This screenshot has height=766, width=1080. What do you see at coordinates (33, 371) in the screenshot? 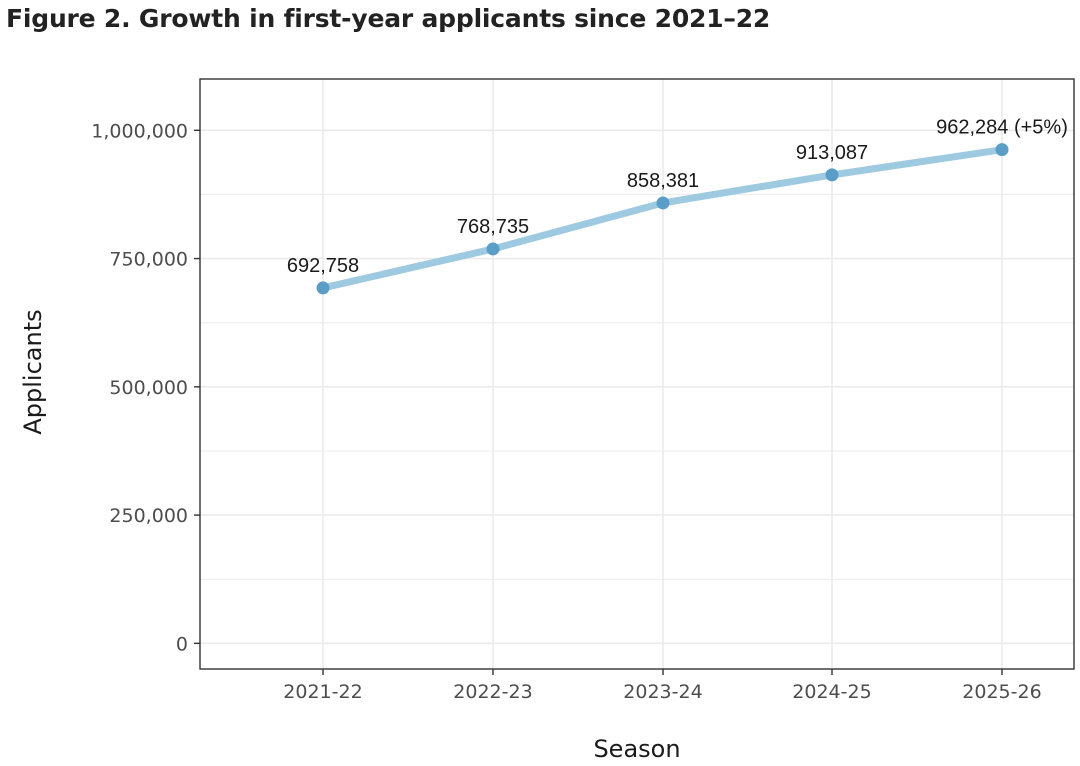
I see `y-axis-title: Applicants` at bounding box center [33, 371].